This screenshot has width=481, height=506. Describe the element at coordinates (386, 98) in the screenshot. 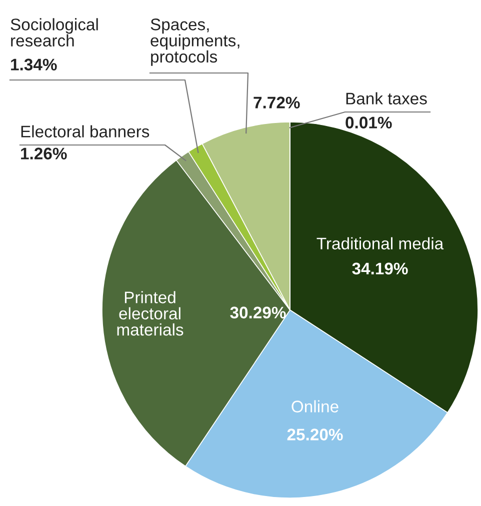

I see `slice-label: Bank taxes` at that location.